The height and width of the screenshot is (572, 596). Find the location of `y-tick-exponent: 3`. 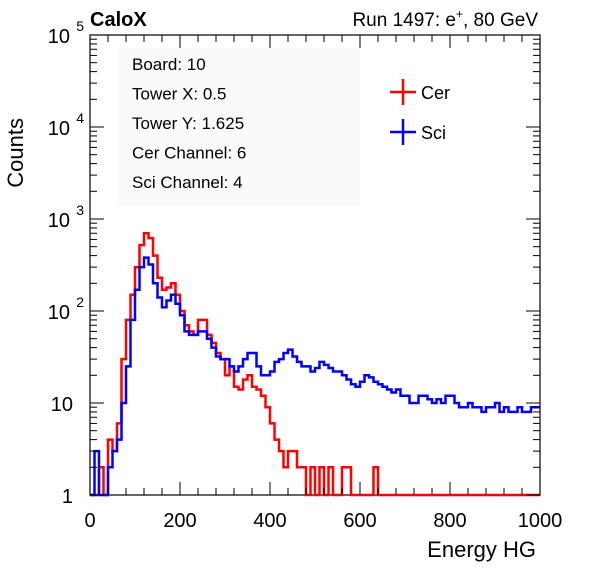

y-tick-exponent: 3 is located at coordinates (80, 210).